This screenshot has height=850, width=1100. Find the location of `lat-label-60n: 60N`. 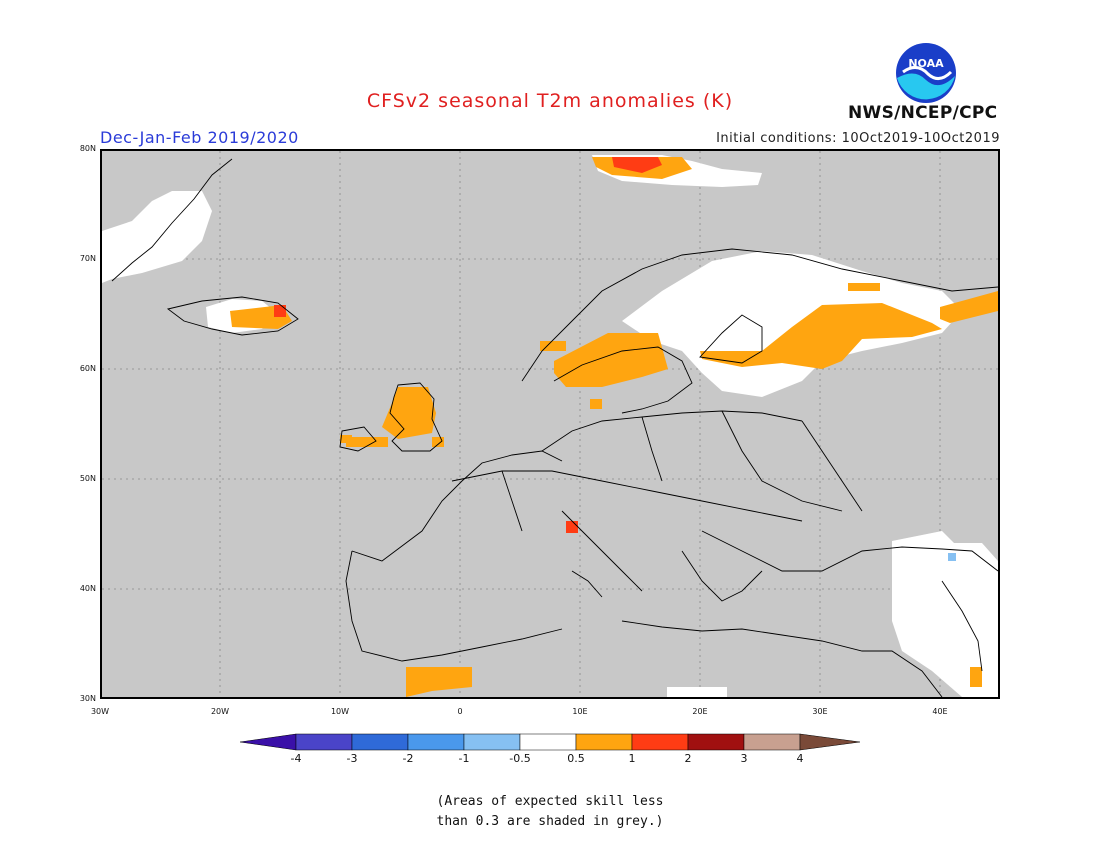

lat-label-60n: 60N is located at coordinates (87, 368).